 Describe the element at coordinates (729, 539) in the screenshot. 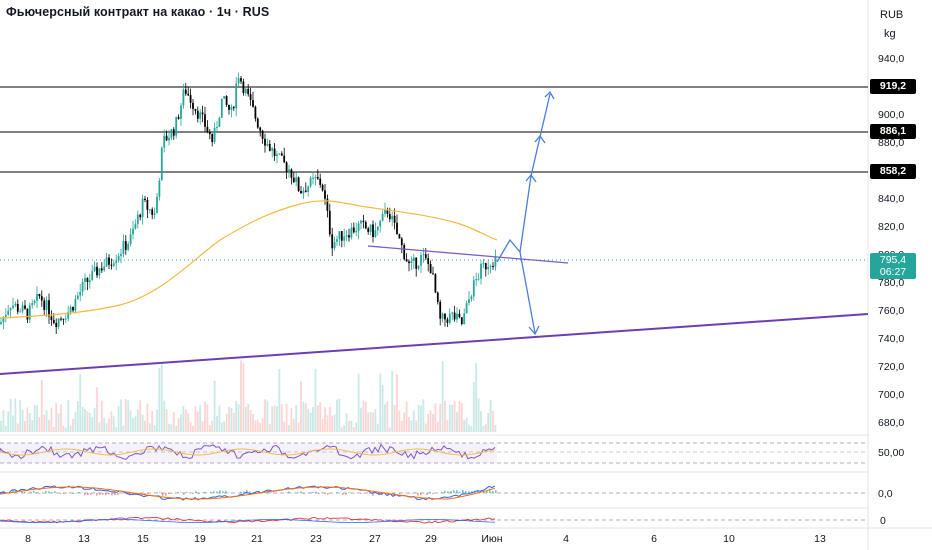

I see `date-tick-label: 10` at that location.